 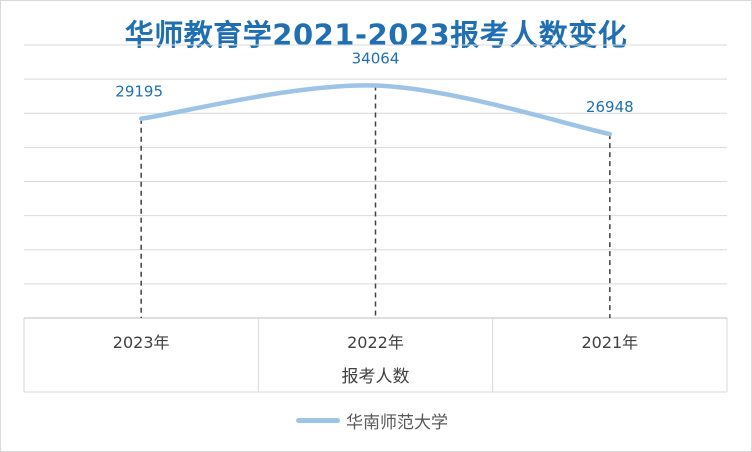 I want to click on x-tick-label: 2021年, so click(x=609, y=342).